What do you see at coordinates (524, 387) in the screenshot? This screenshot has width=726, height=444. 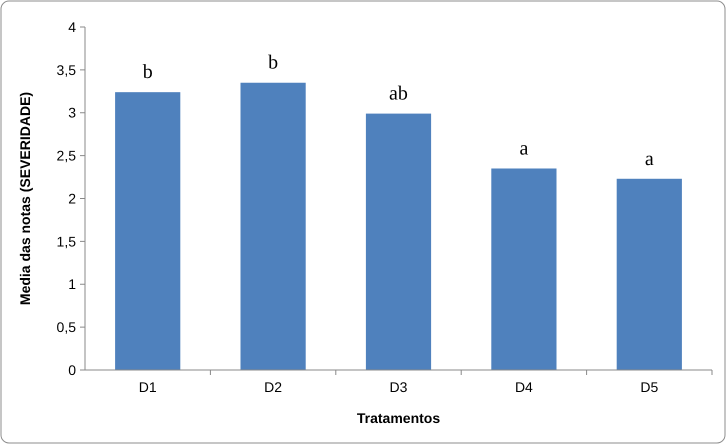 I see `x-tick-label: D4` at bounding box center [524, 387].